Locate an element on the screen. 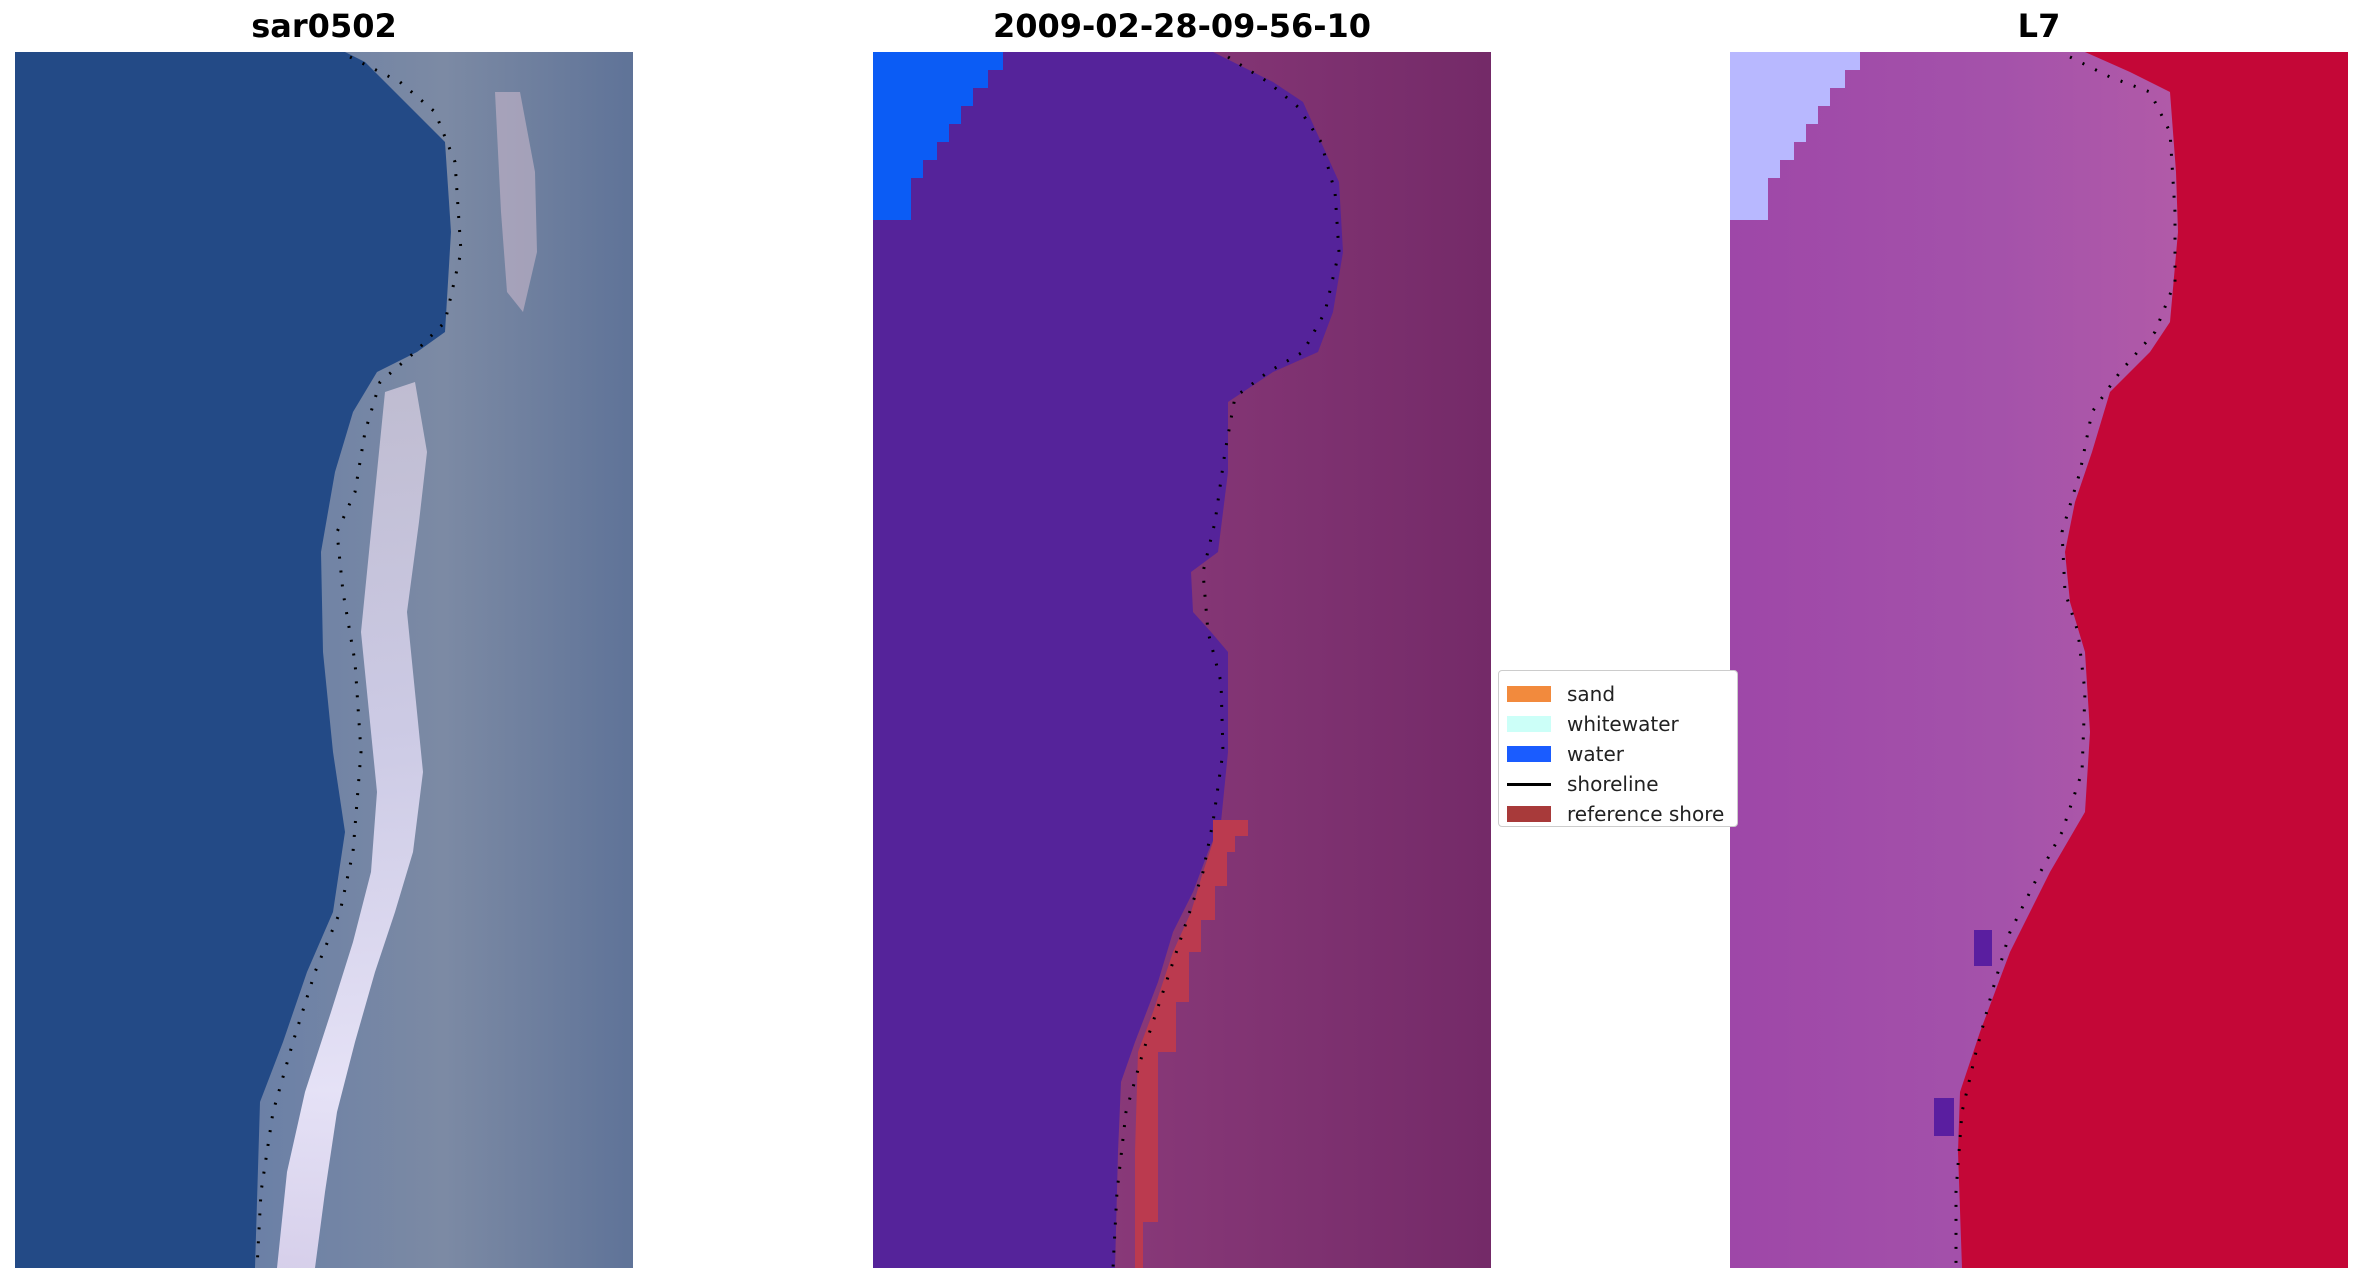  panel-title-classification: 2009-02-28-09-56-10 is located at coordinates (1182, 26).